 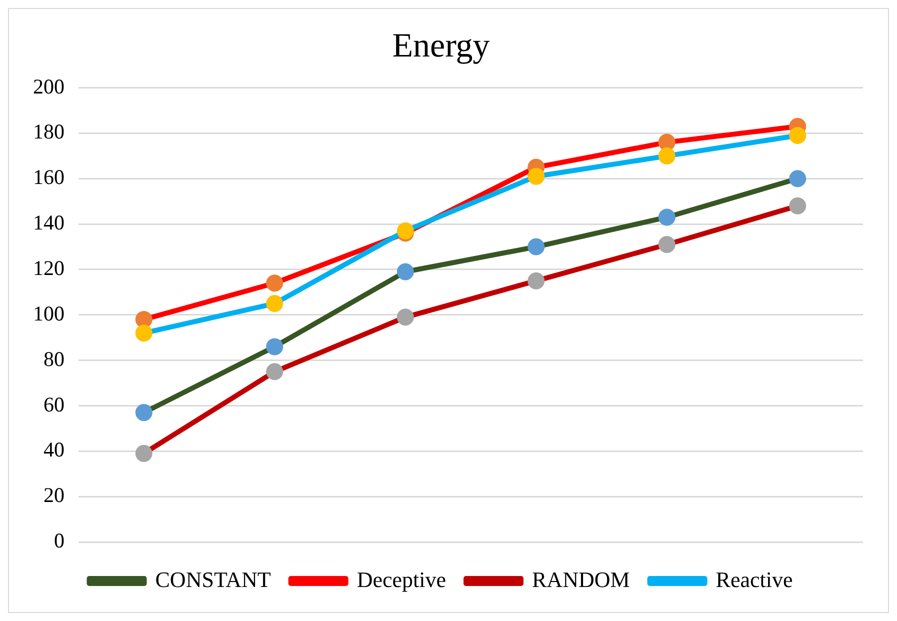 I want to click on y-tick-label: 200, so click(x=48, y=86).